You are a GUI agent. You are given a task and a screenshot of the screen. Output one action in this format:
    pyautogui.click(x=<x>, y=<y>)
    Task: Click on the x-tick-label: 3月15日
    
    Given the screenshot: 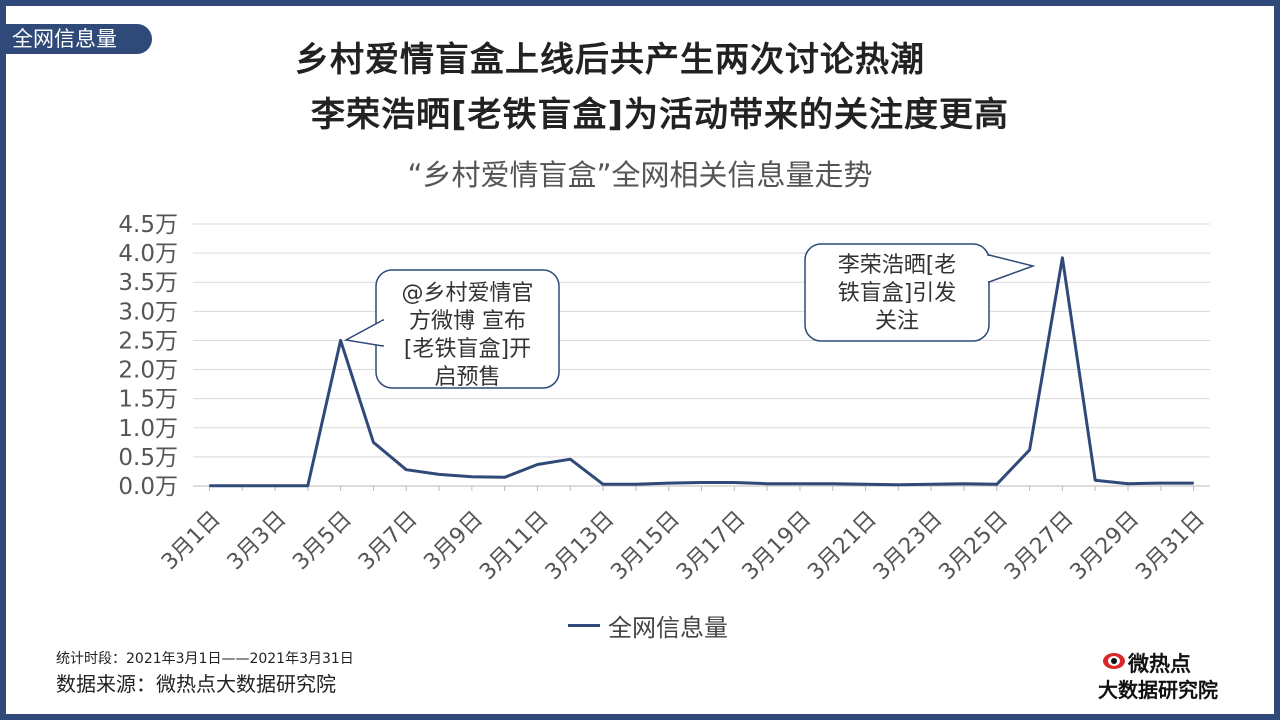 What is the action you would take?
    pyautogui.click(x=645, y=546)
    